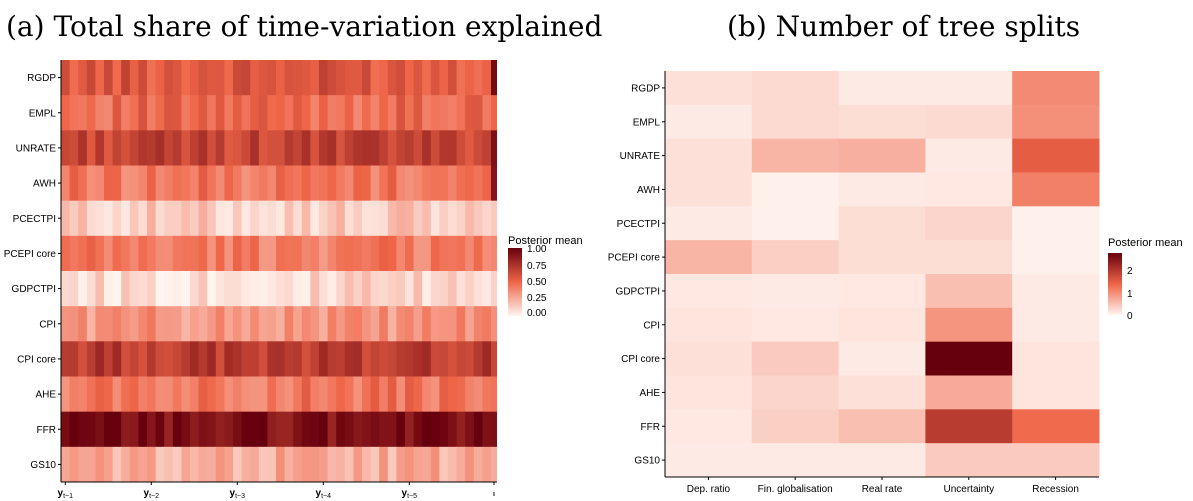  Describe the element at coordinates (41, 78) in the screenshot. I see `heatmap-a-row-label: RGDP` at that location.